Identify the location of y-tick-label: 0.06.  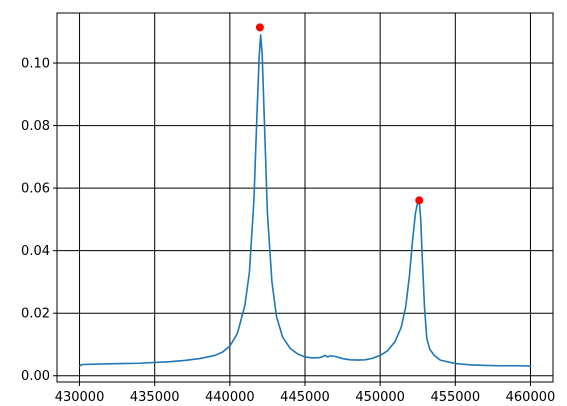
(35, 189).